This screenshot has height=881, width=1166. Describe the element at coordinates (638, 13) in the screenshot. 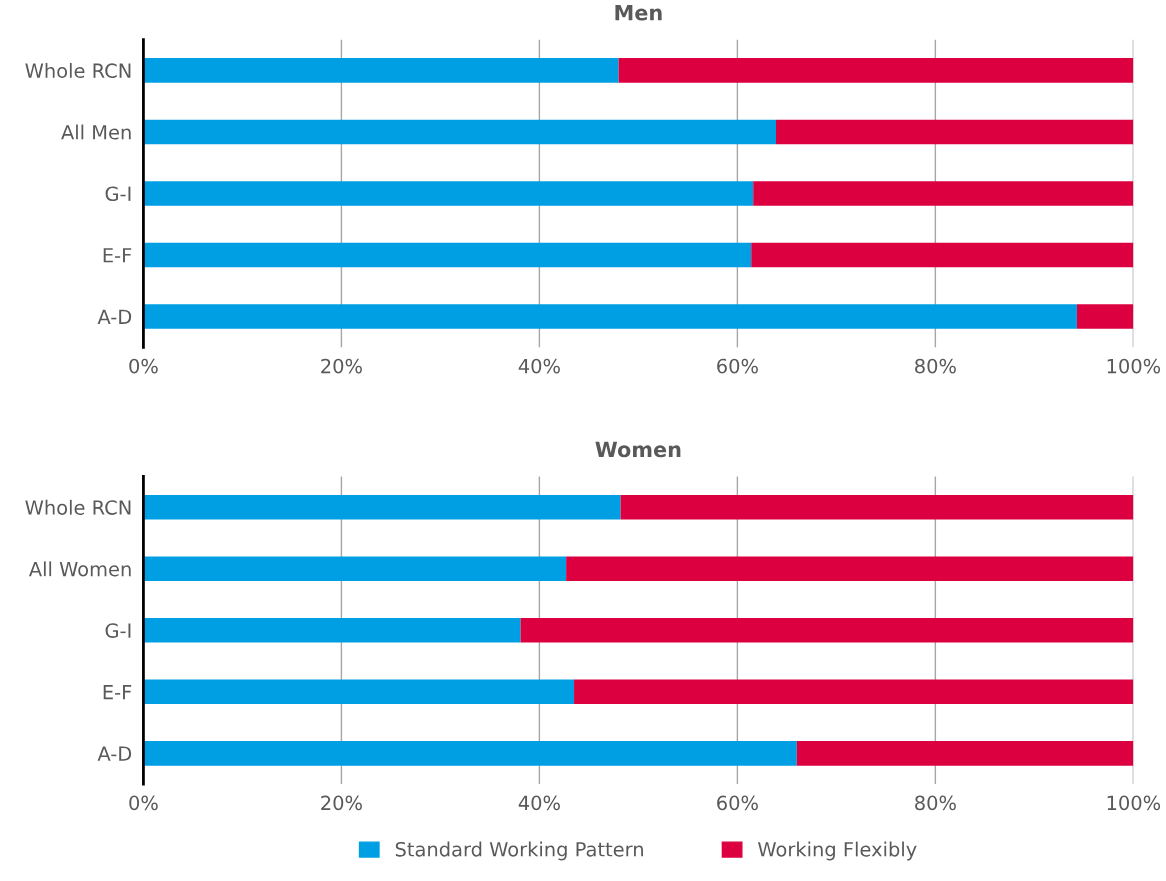

I see `chart-title: Men` at that location.